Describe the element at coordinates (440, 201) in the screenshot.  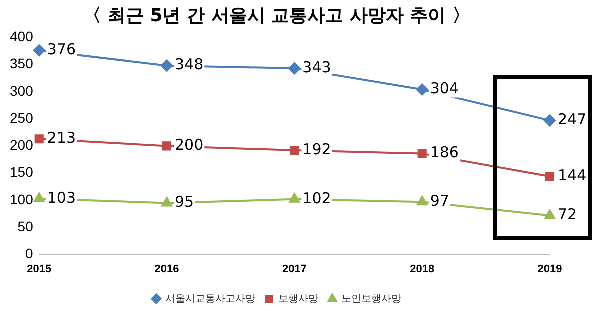
I see `data-label: 97` at that location.